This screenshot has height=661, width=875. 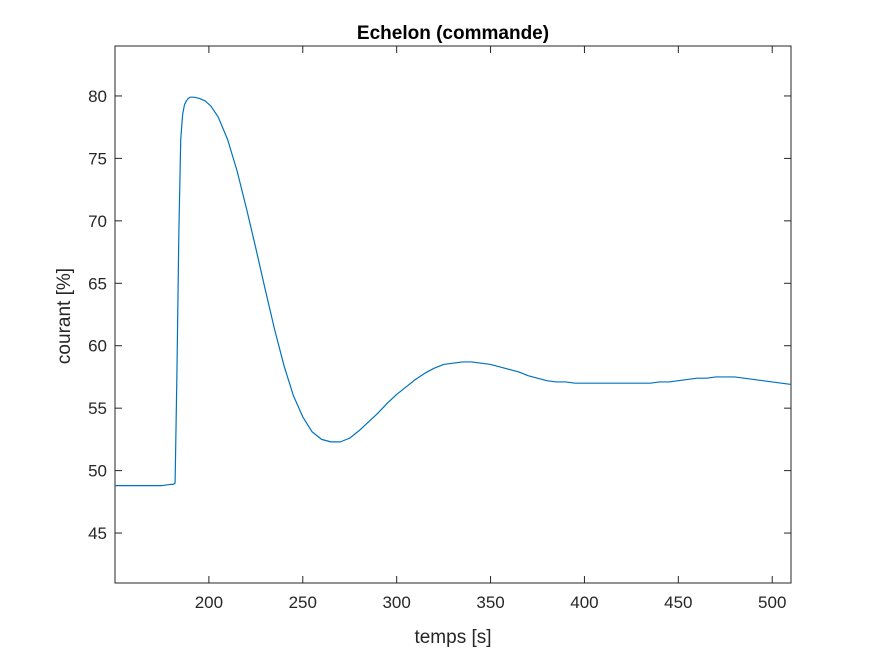 I want to click on x-tick-label: 200, so click(x=209, y=602).